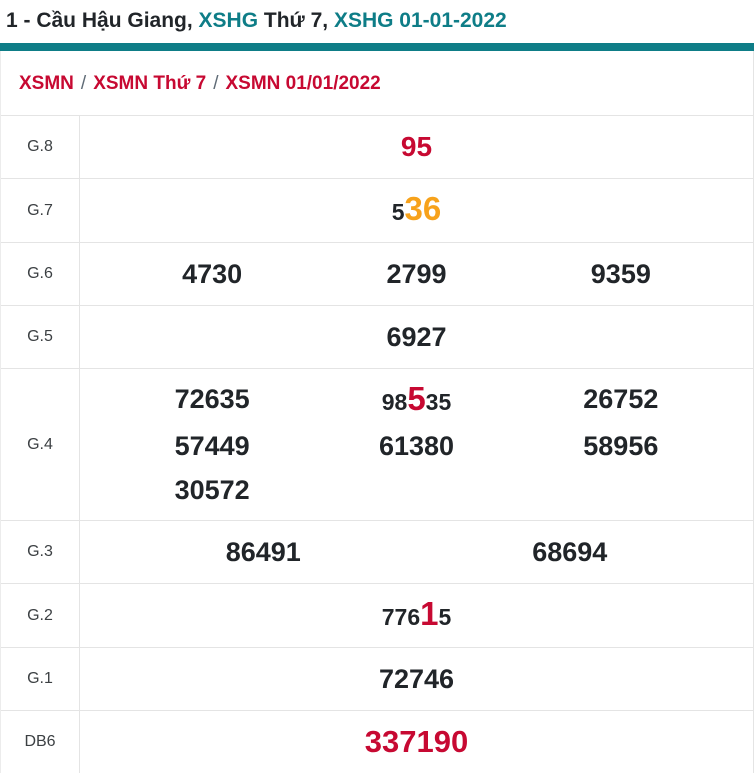 Image resolution: width=754 pixels, height=773 pixels. I want to click on prize-values: 536, so click(416, 210).